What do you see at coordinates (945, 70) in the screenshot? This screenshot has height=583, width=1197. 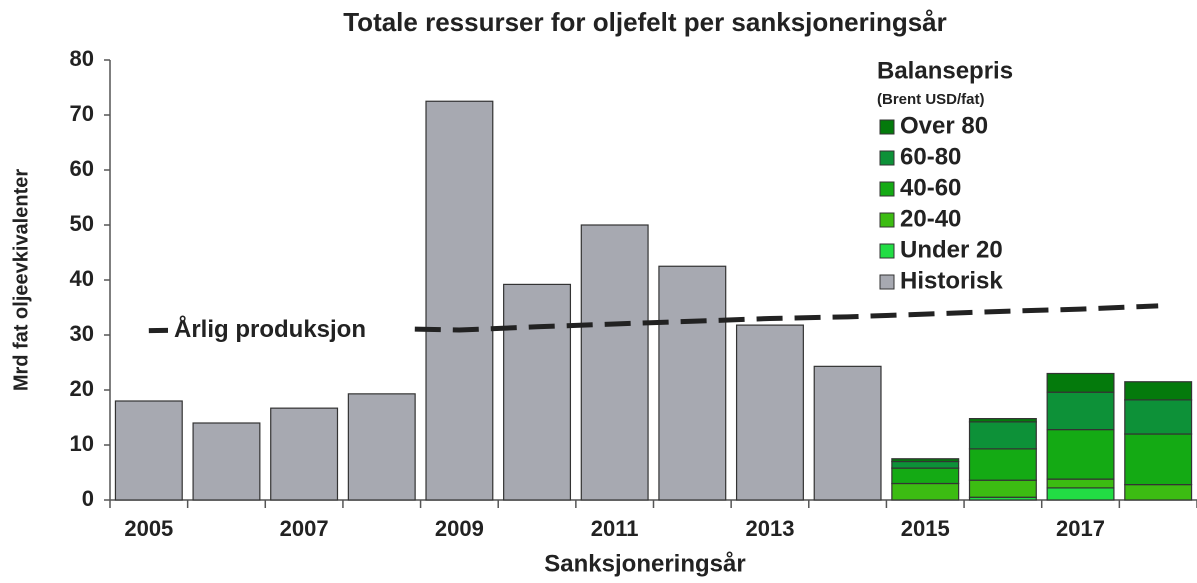 I see `legend-title: Balansepris` at bounding box center [945, 70].